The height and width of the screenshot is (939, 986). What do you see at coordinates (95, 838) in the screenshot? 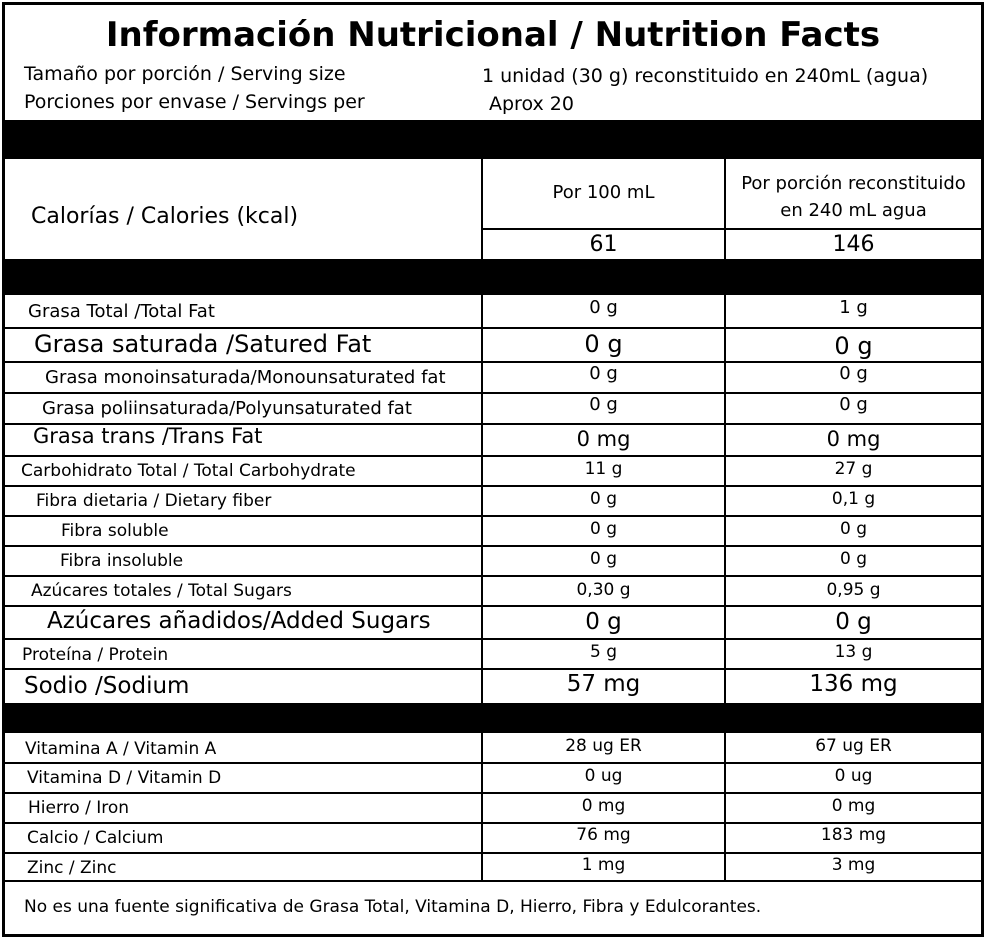
I see `vitamin-label-calcium: Calcio / Calcium` at bounding box center [95, 838].